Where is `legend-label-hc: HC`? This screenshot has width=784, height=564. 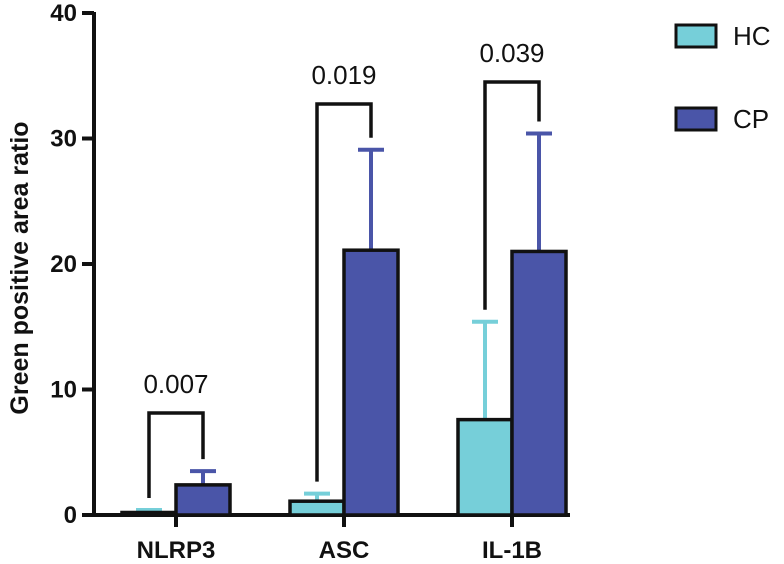 legend-label-hc: HC is located at coordinates (752, 36).